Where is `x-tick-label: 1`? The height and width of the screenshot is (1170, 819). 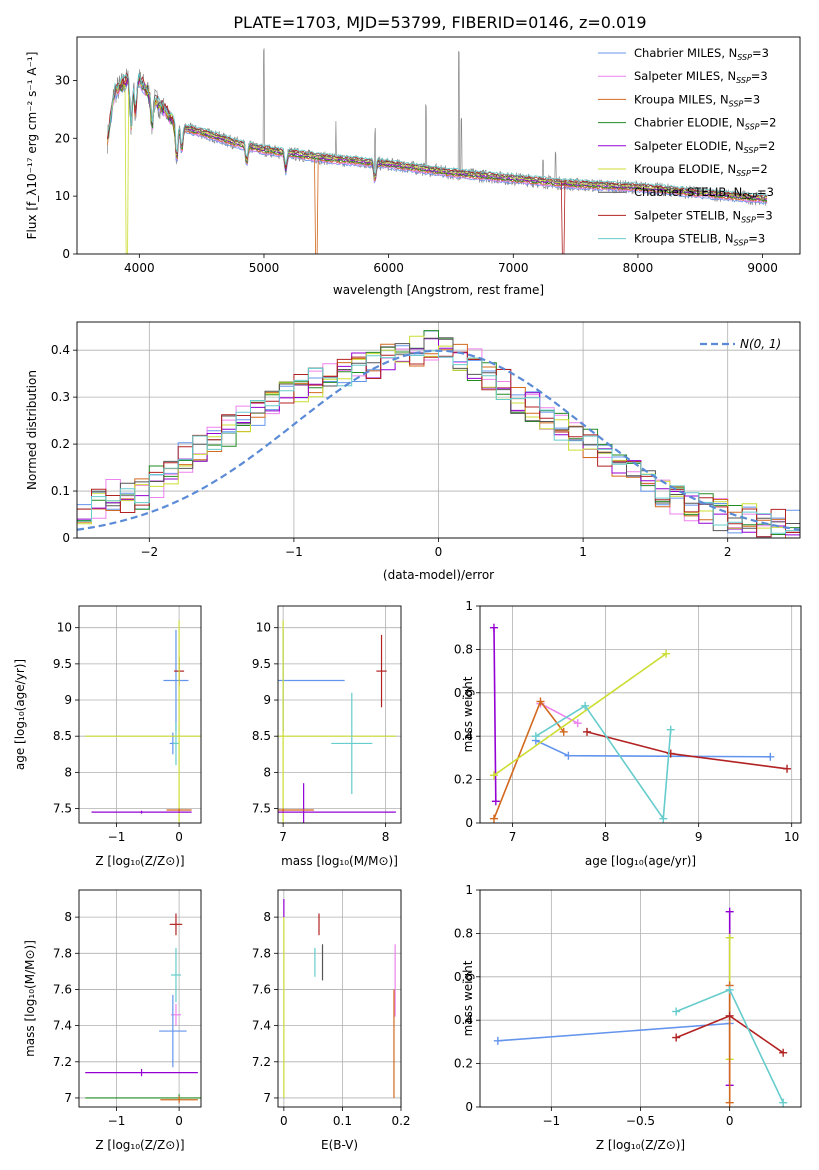
x-tick-label: 1 is located at coordinates (583, 552).